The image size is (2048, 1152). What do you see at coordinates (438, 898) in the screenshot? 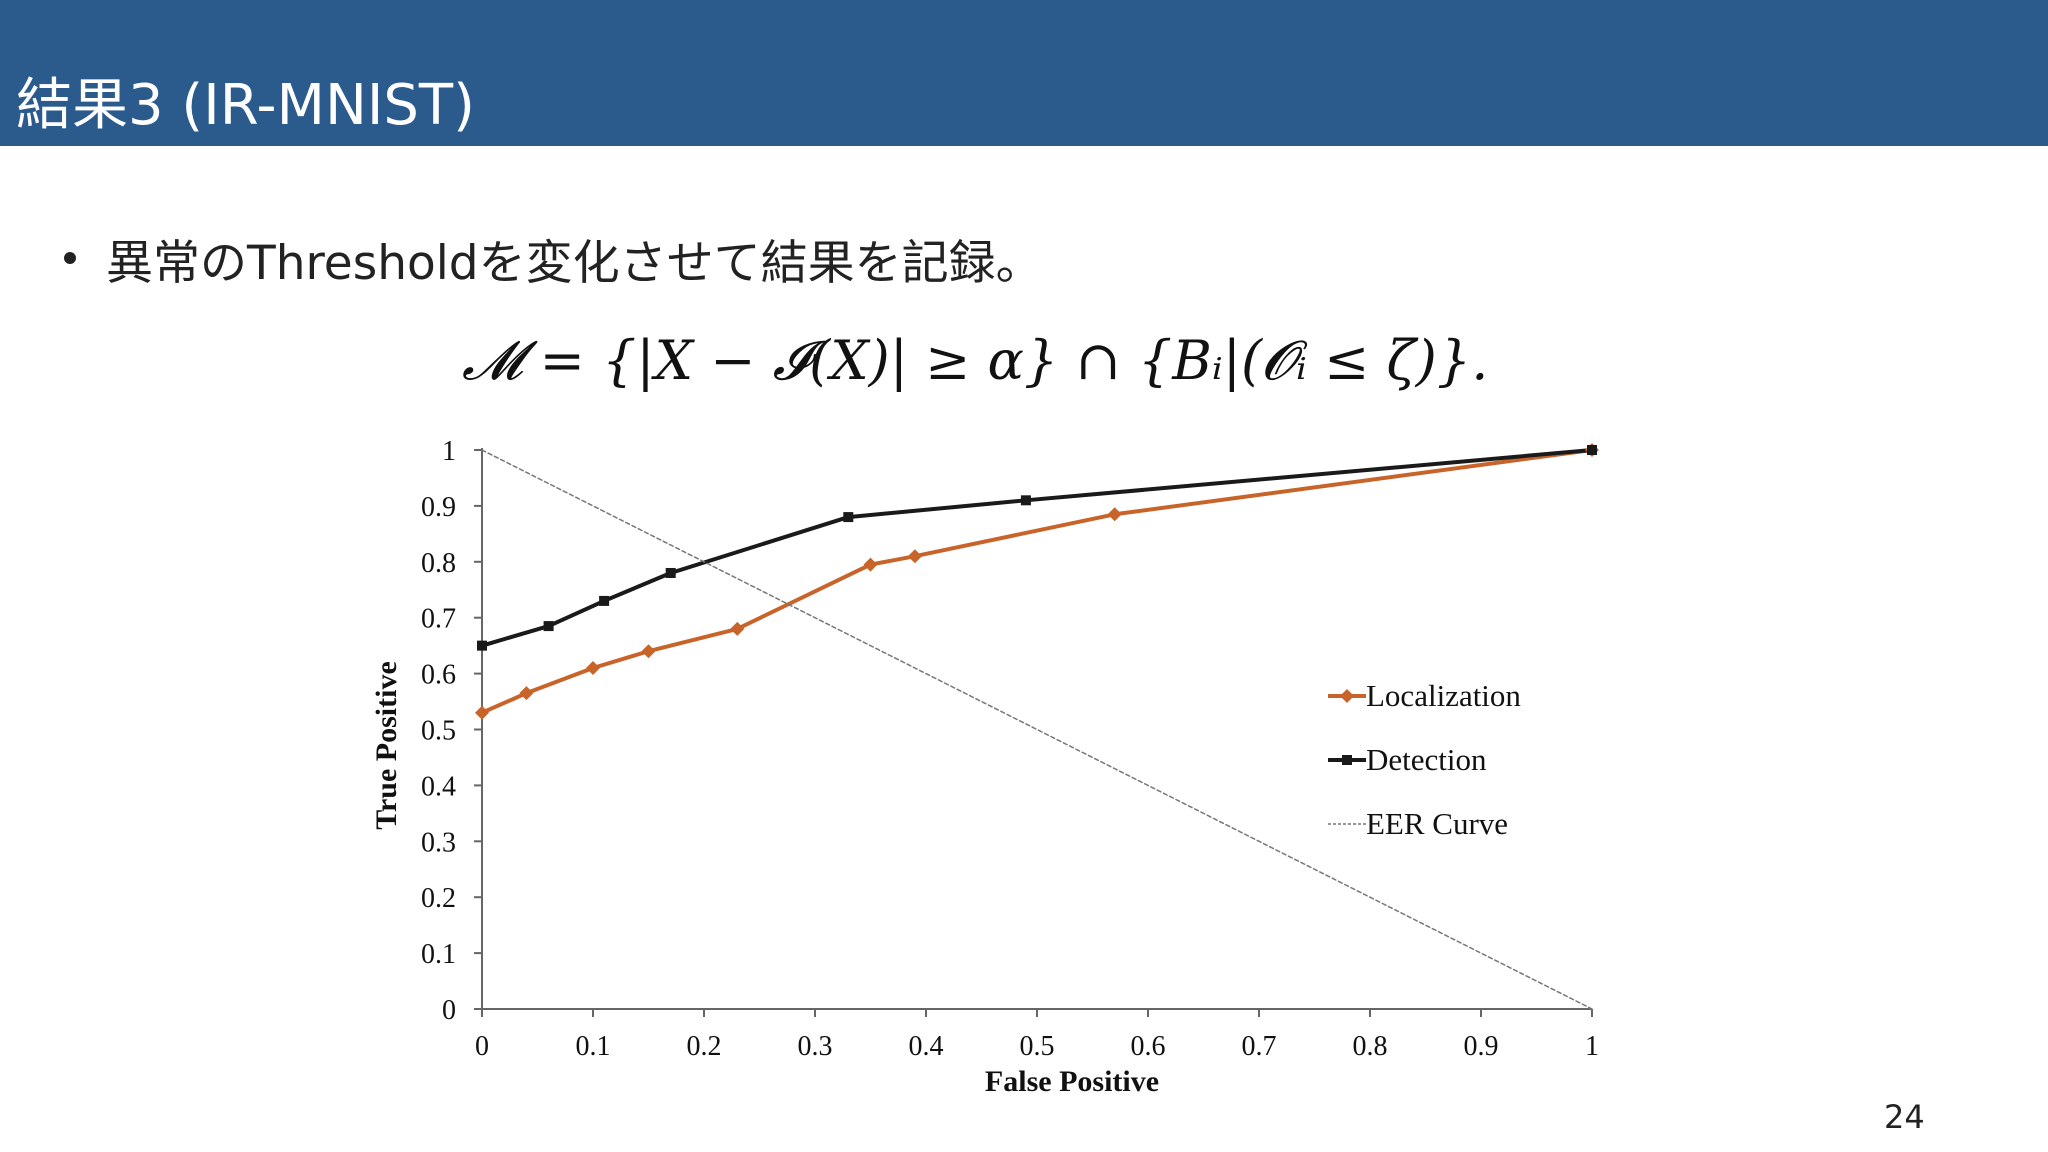
I see `y-tick-label: 0.2` at bounding box center [438, 898].